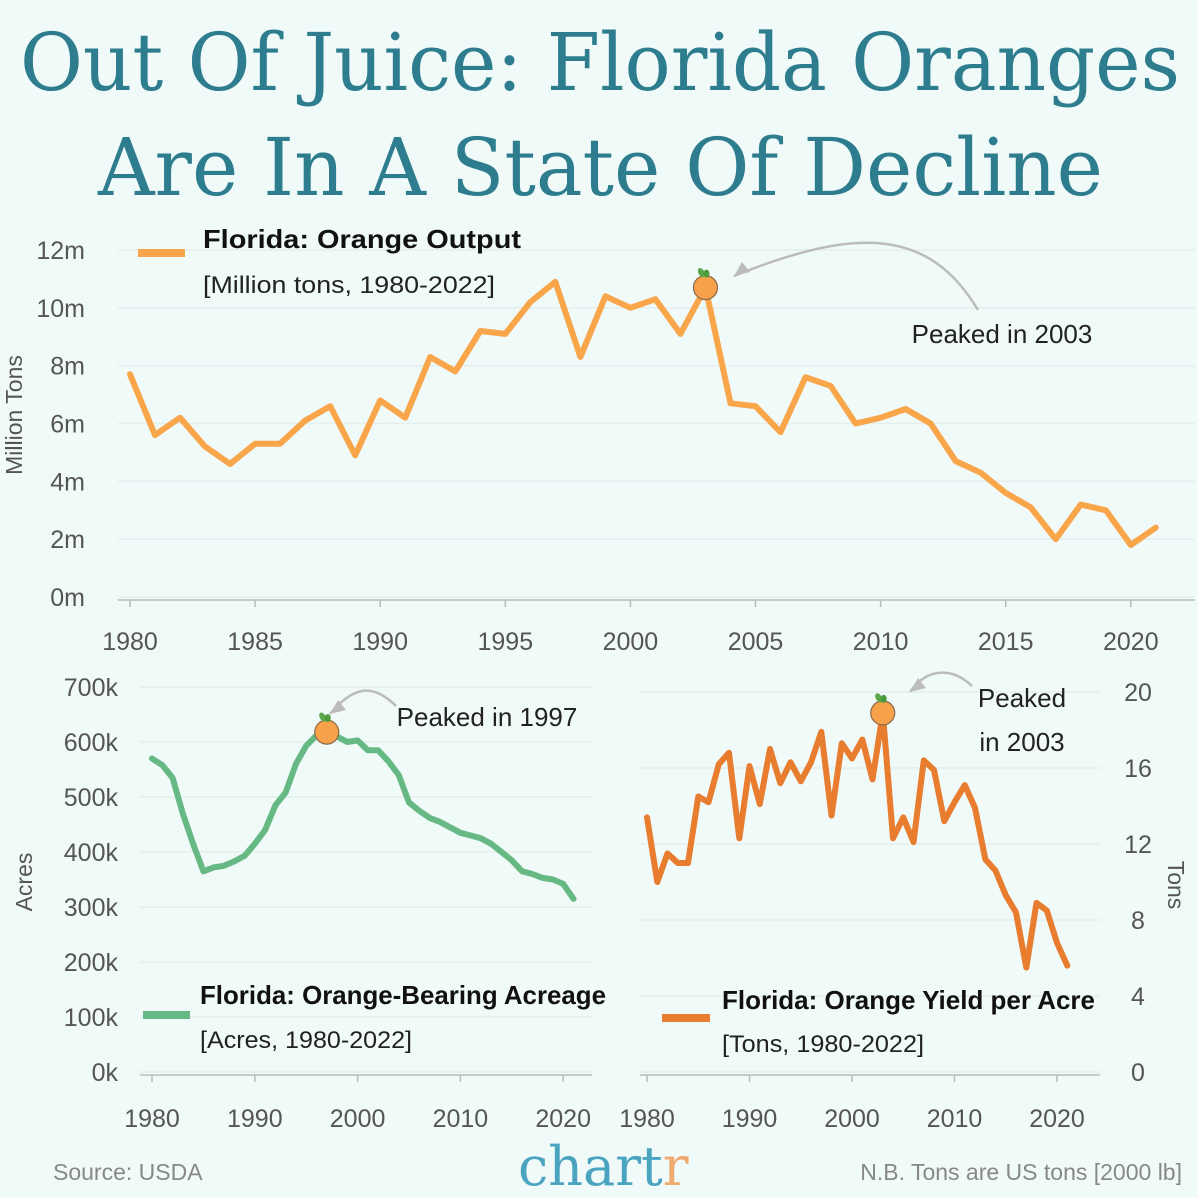  What do you see at coordinates (91, 908) in the screenshot?
I see `y-tick-label: 300k` at bounding box center [91, 908].